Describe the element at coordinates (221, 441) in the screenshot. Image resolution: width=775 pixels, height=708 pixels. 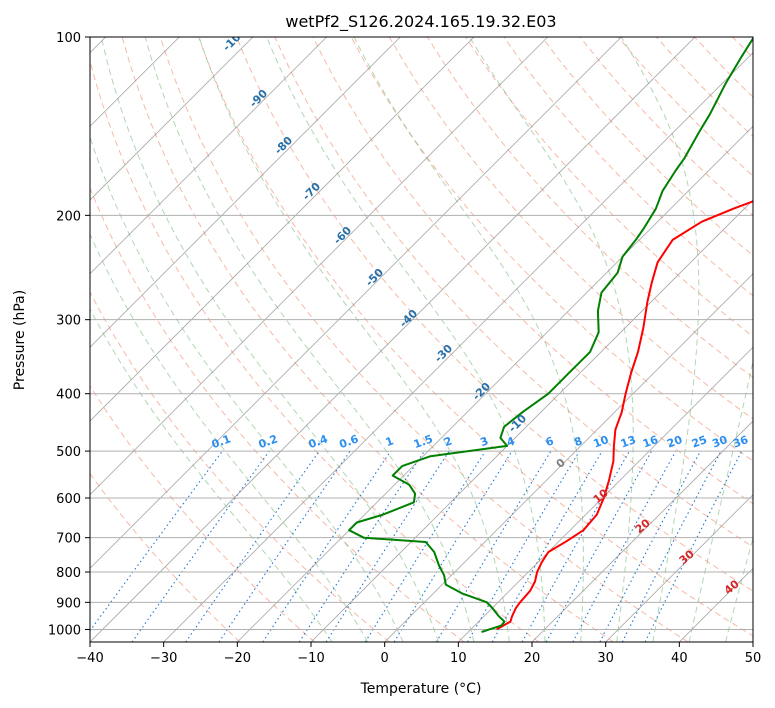
I see `mixing-ratio-label: 0.1` at that location.